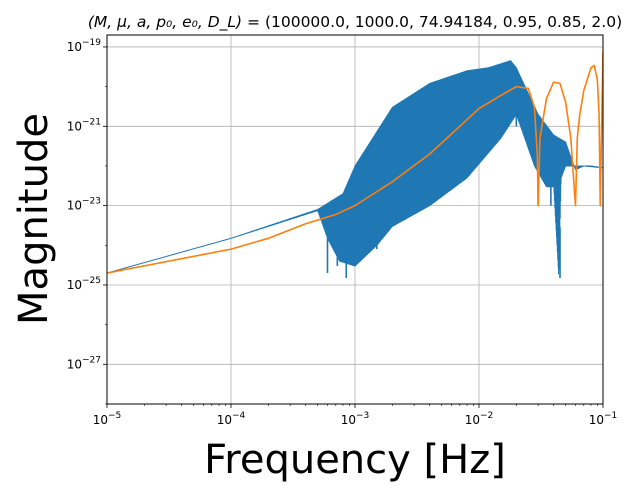 This screenshot has width=642, height=489. What do you see at coordinates (84, 205) in the screenshot?
I see `y-tick-label: 10−23` at bounding box center [84, 205].